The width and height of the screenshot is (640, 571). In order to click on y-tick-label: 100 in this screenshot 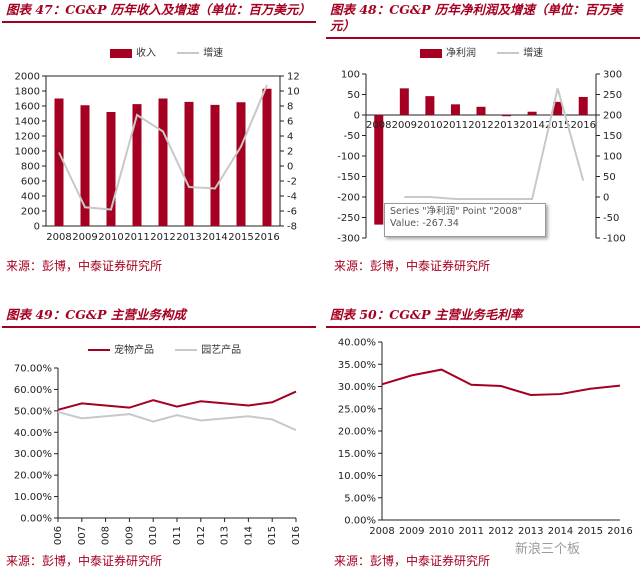, I will do `click(350, 75)`.